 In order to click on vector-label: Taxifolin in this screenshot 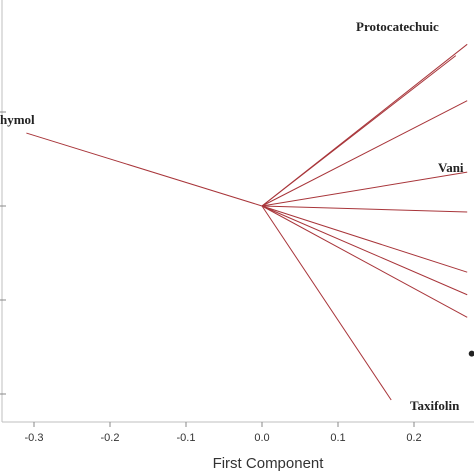, I will do `click(435, 405)`.